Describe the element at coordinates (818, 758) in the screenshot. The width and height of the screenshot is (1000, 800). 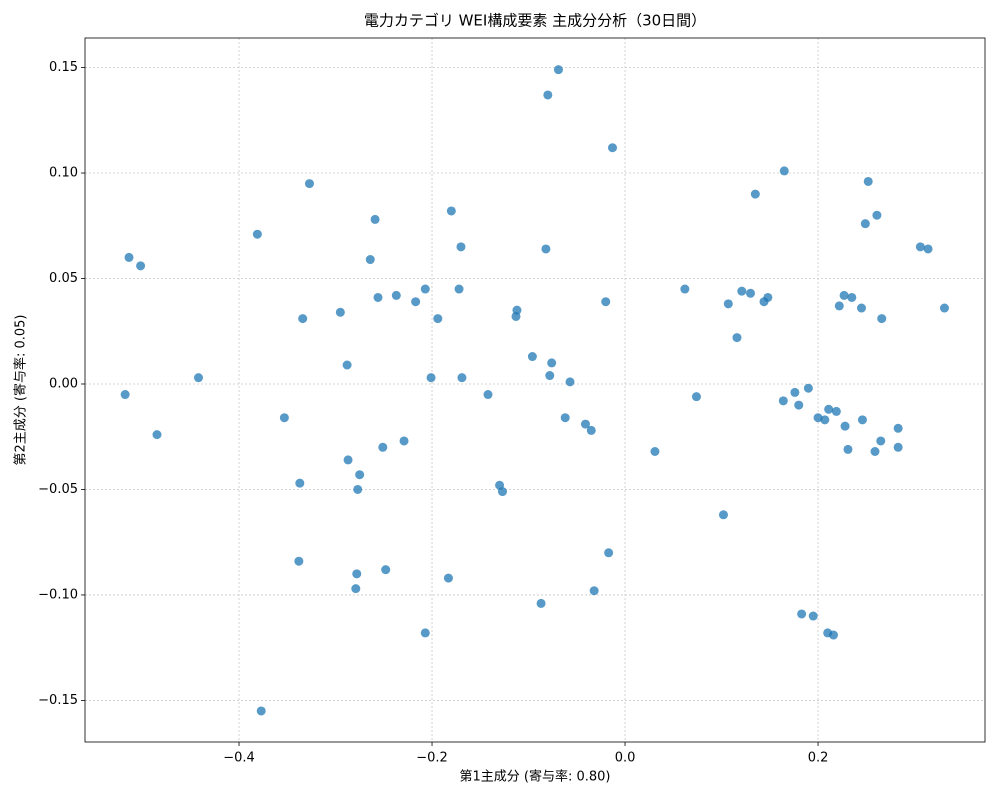
I see `x-tick-label: 0.2` at that location.